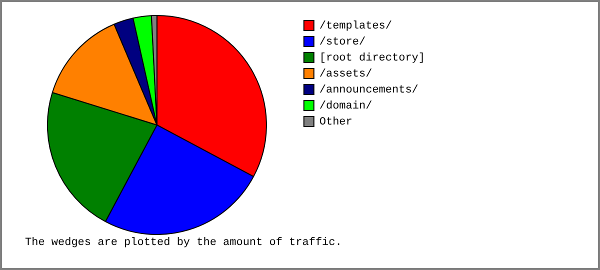 This screenshot has height=270, width=600. What do you see at coordinates (345, 74) in the screenshot?
I see `legend-label: /assets/` at bounding box center [345, 74].